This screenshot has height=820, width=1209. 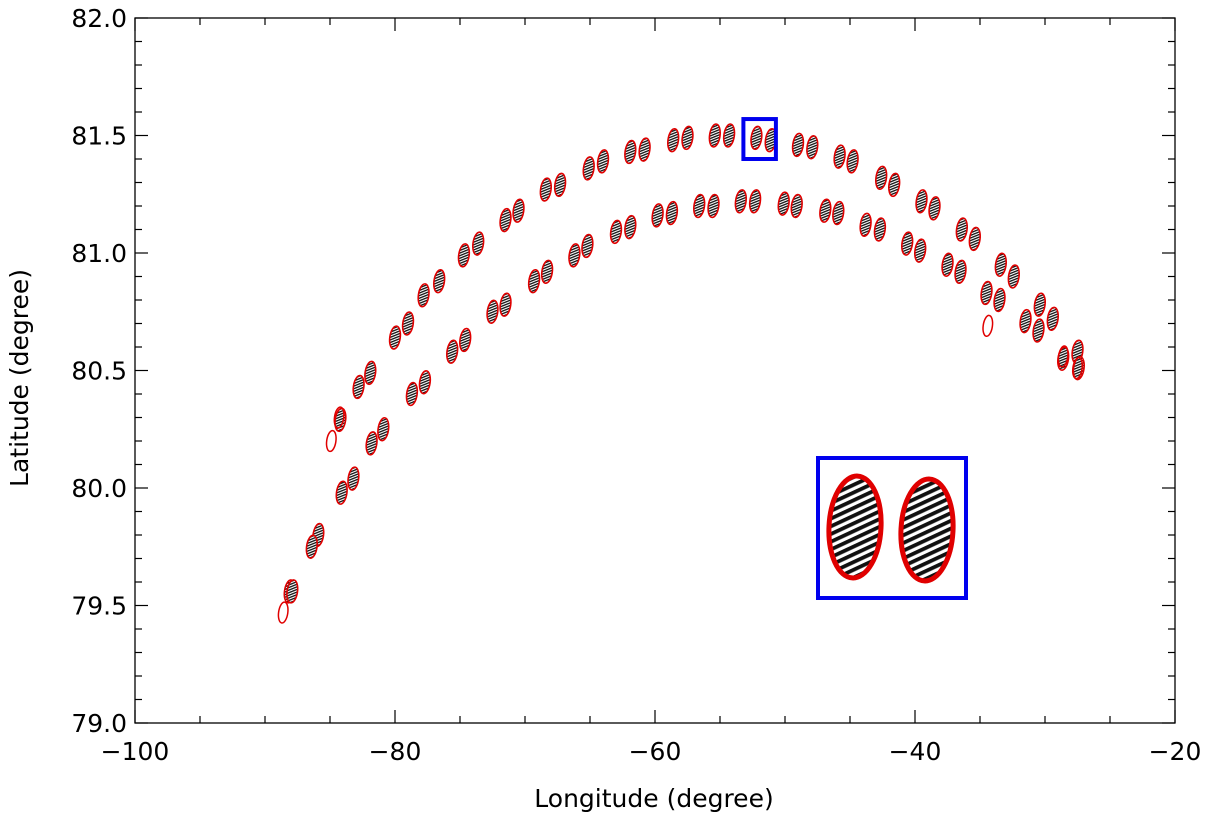 I want to click on highlight-box, so click(x=759, y=139).